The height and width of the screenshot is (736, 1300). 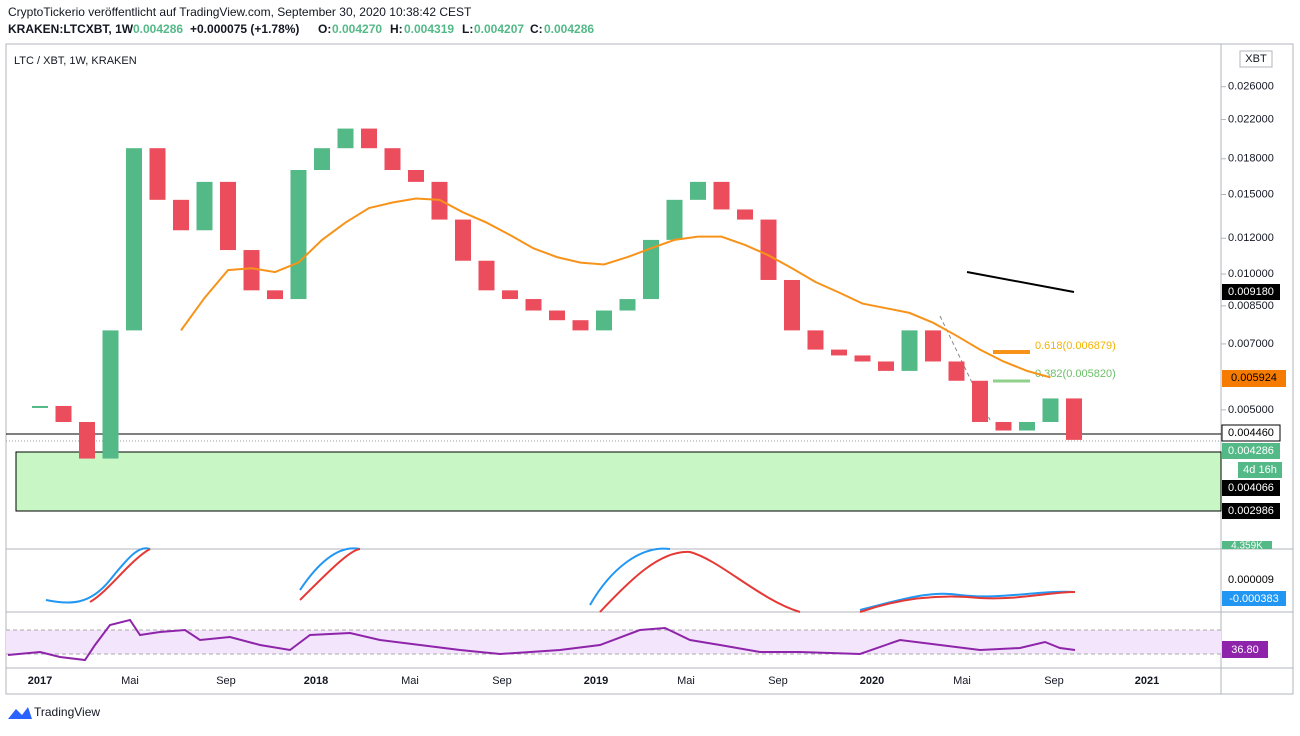 What do you see at coordinates (872, 681) in the screenshot?
I see `time-label: 2020` at bounding box center [872, 681].